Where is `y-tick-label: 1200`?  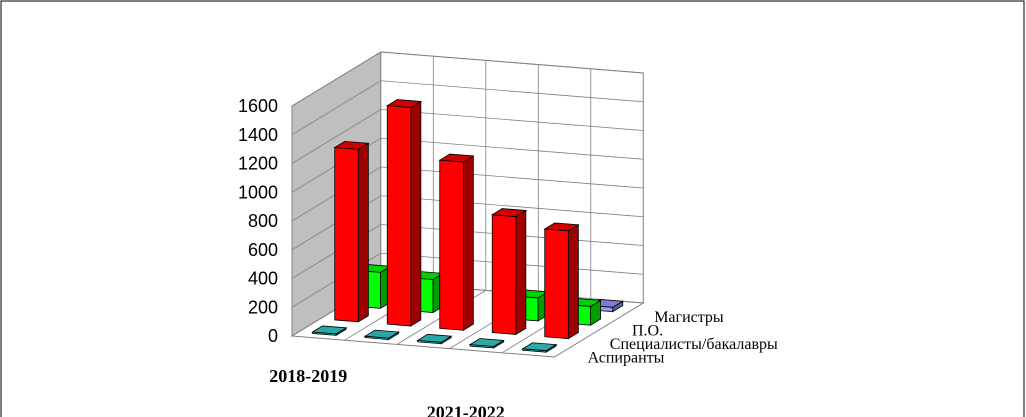
y-tick-label: 1200 is located at coordinates (258, 164).